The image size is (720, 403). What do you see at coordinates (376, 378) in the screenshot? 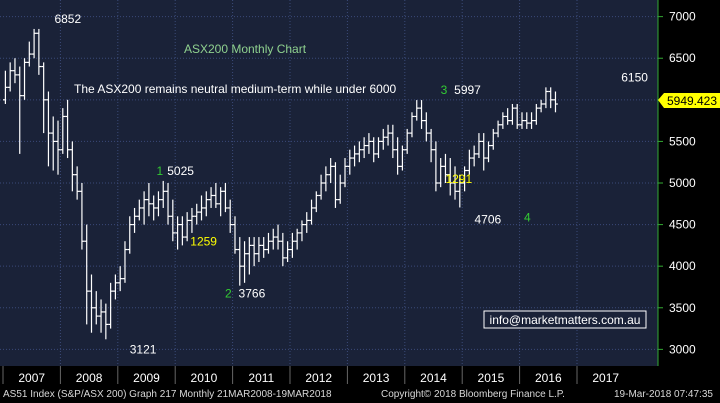
I see `x-tick-label: 2013` at bounding box center [376, 378].